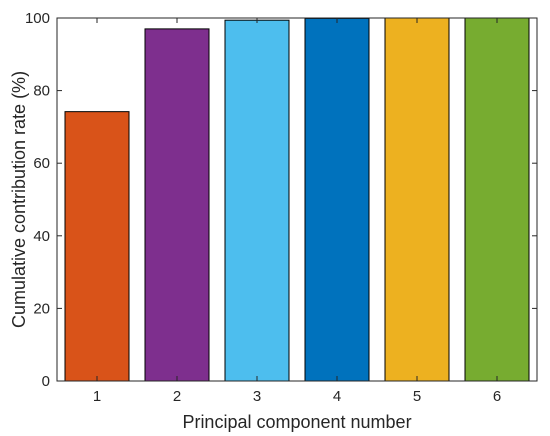 Image resolution: width=550 pixels, height=436 pixels. Describe the element at coordinates (296, 422) in the screenshot. I see `x-axis-title: Principal component number` at that location.